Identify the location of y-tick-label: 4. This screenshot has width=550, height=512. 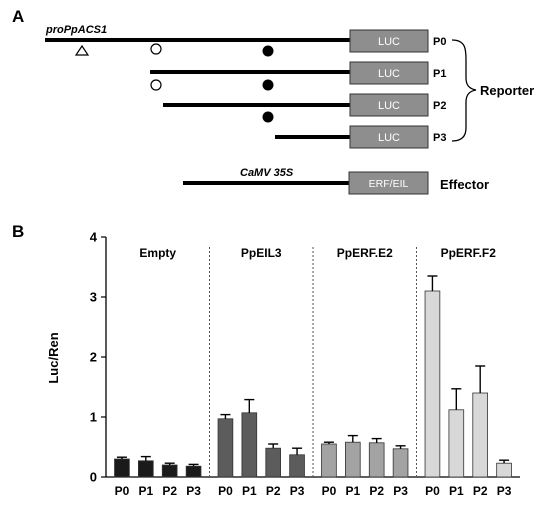
(94, 237).